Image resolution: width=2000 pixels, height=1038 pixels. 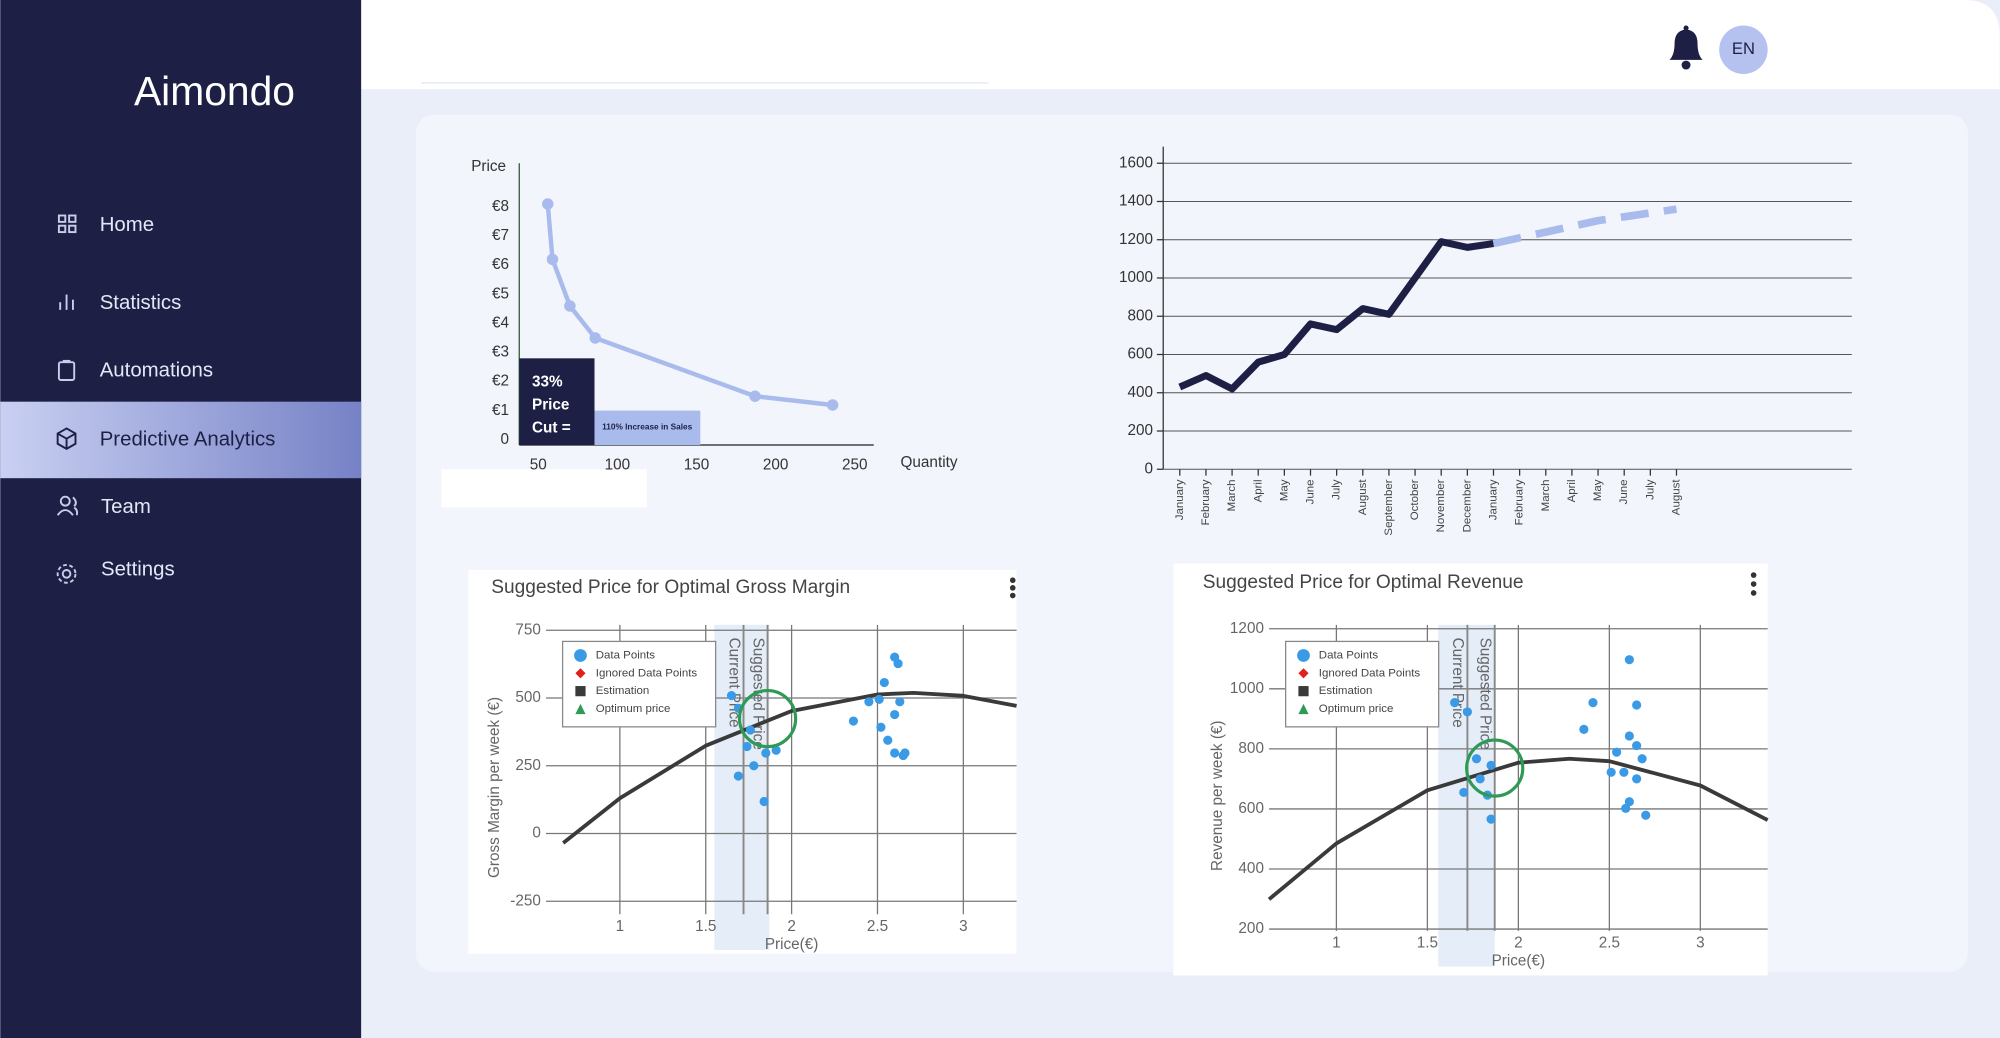 What do you see at coordinates (1518, 943) in the screenshot?
I see `x-tick-label: 2` at bounding box center [1518, 943].